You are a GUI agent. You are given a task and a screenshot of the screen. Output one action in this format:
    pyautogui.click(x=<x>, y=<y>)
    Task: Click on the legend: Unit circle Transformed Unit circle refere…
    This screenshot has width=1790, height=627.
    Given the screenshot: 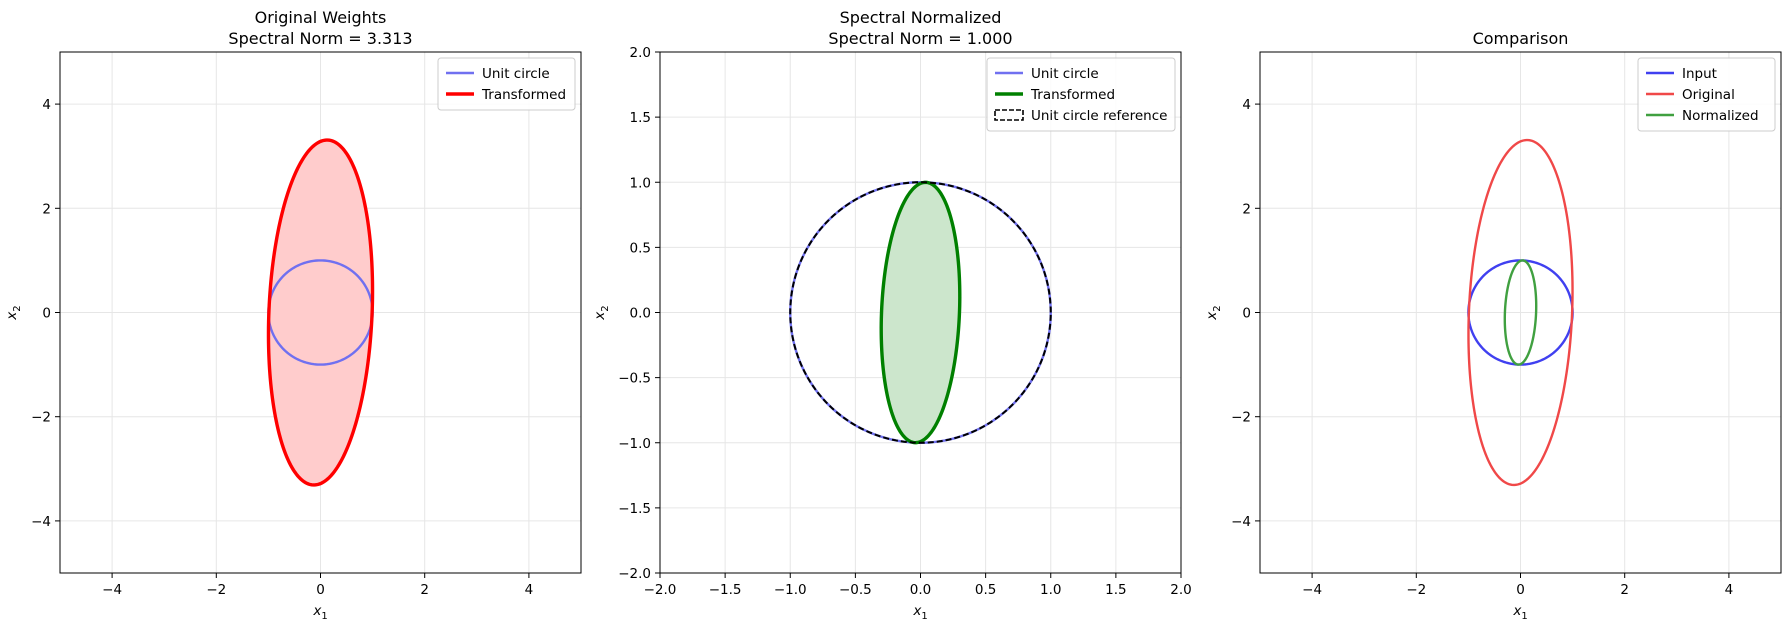 What is the action you would take?
    pyautogui.click(x=1081, y=94)
    